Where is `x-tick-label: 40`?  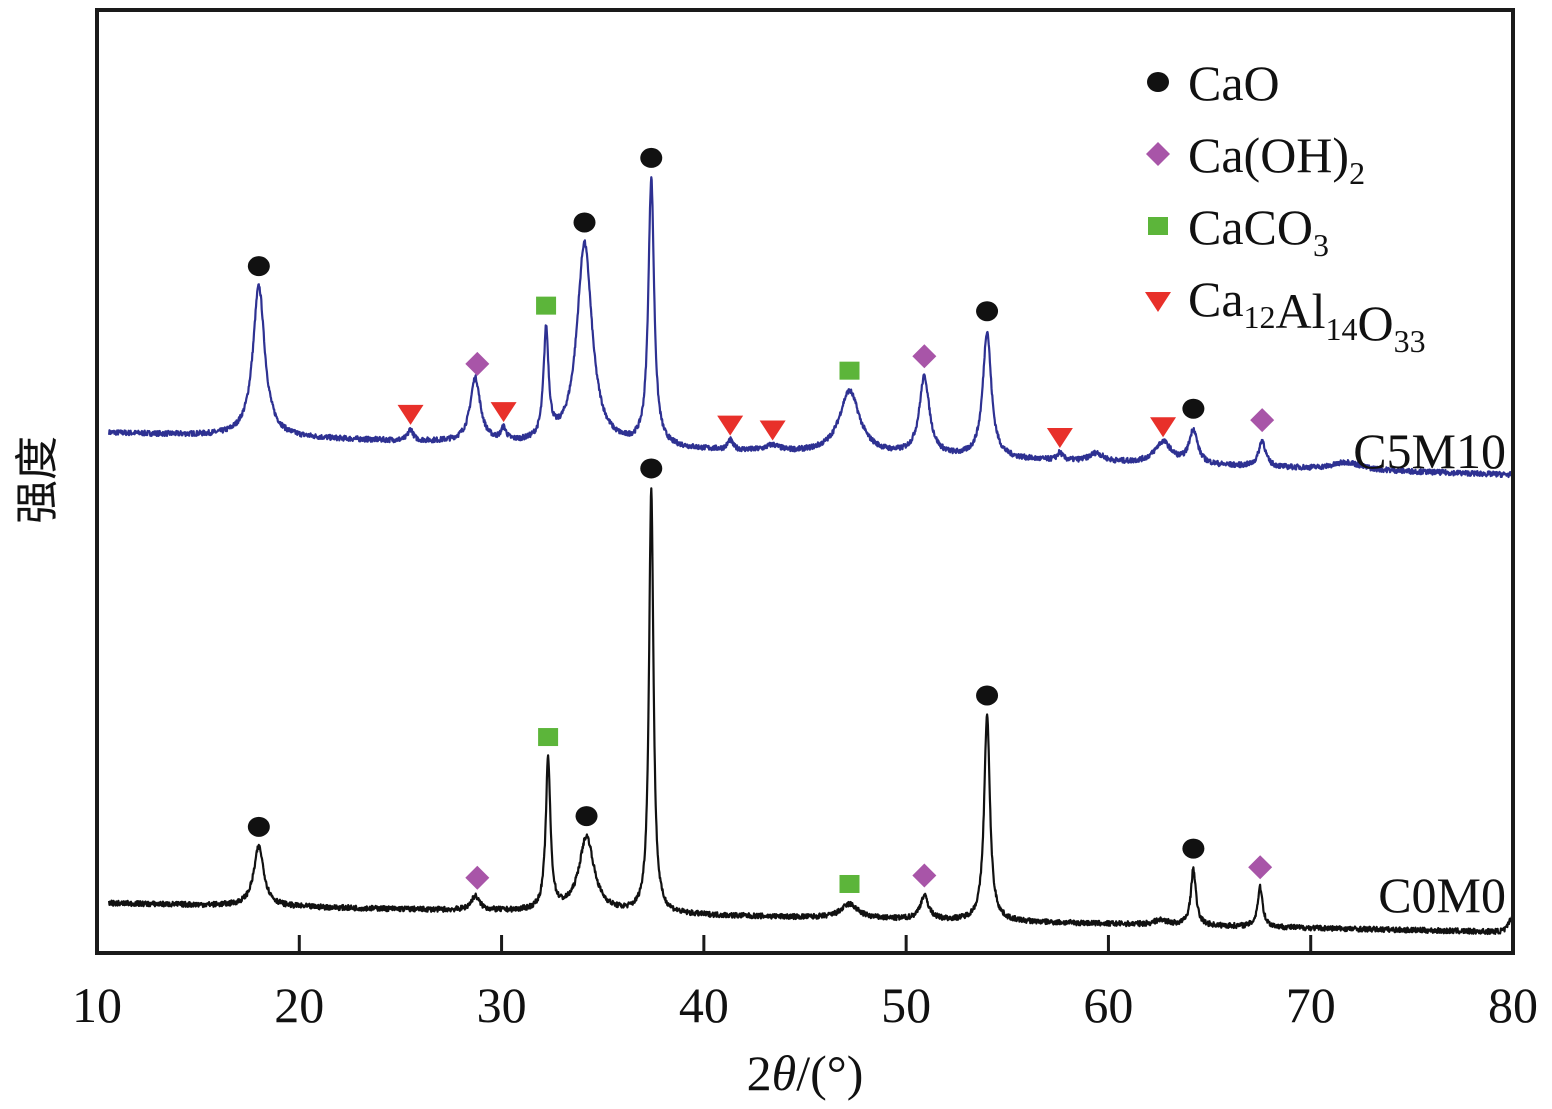 x-tick-label: 40 is located at coordinates (704, 1005).